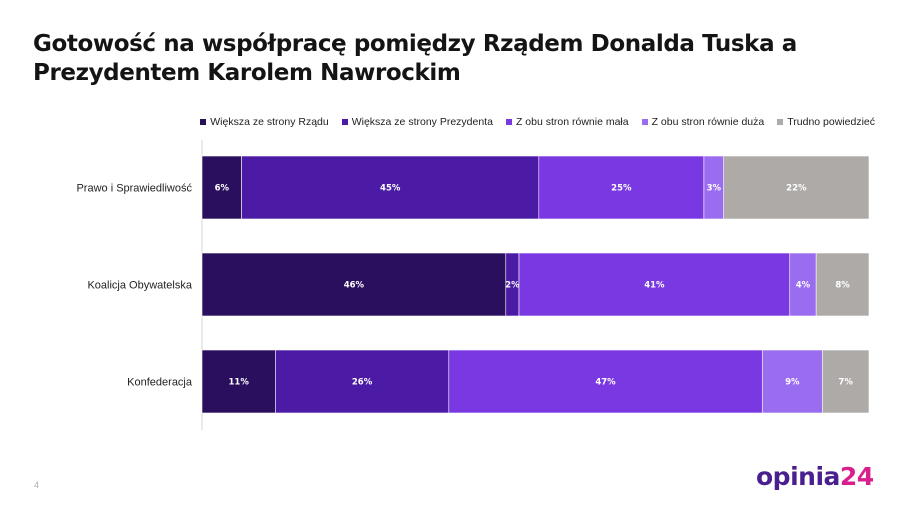 The height and width of the screenshot is (514, 915). Describe the element at coordinates (37, 485) in the screenshot. I see `page-number: 4` at that location.